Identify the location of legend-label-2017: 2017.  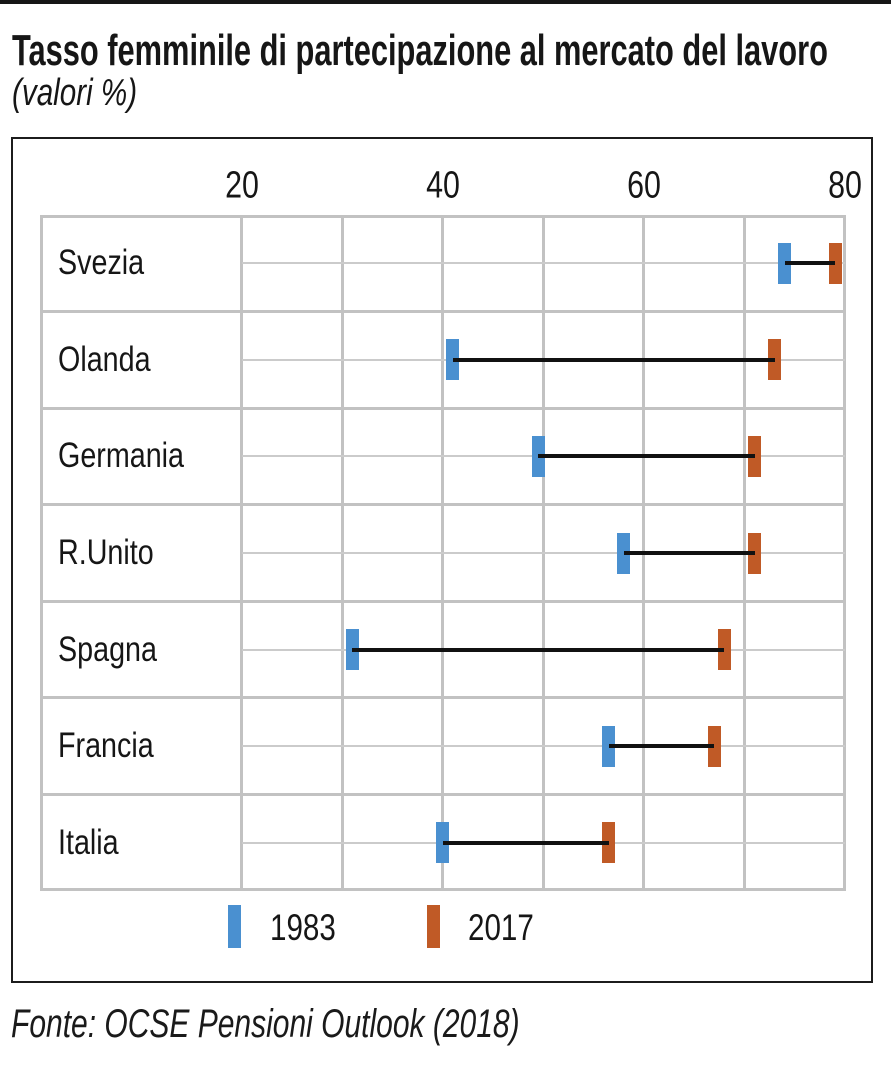
(501, 927).